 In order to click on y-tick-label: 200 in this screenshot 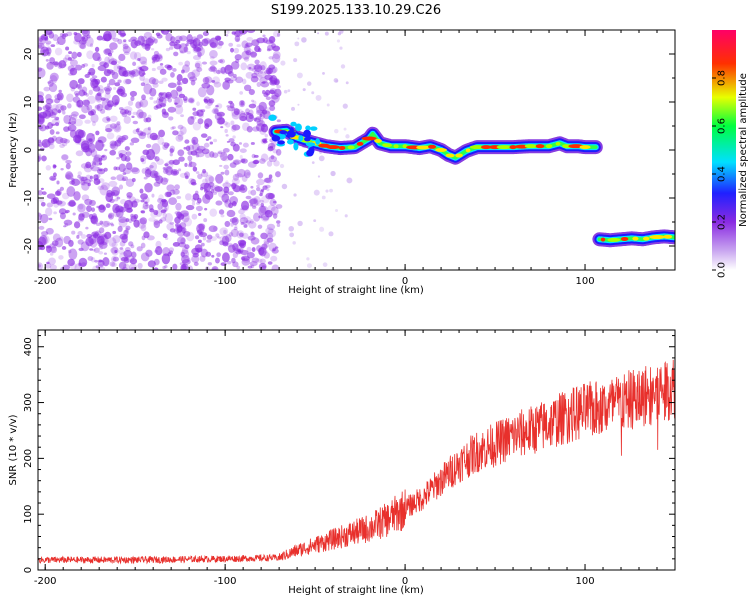, I will do `click(28, 458)`.